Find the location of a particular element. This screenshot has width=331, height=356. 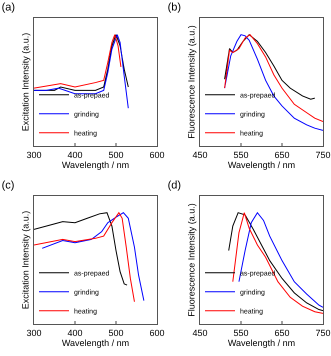

chart-title: (c) is located at coordinates (8, 185).